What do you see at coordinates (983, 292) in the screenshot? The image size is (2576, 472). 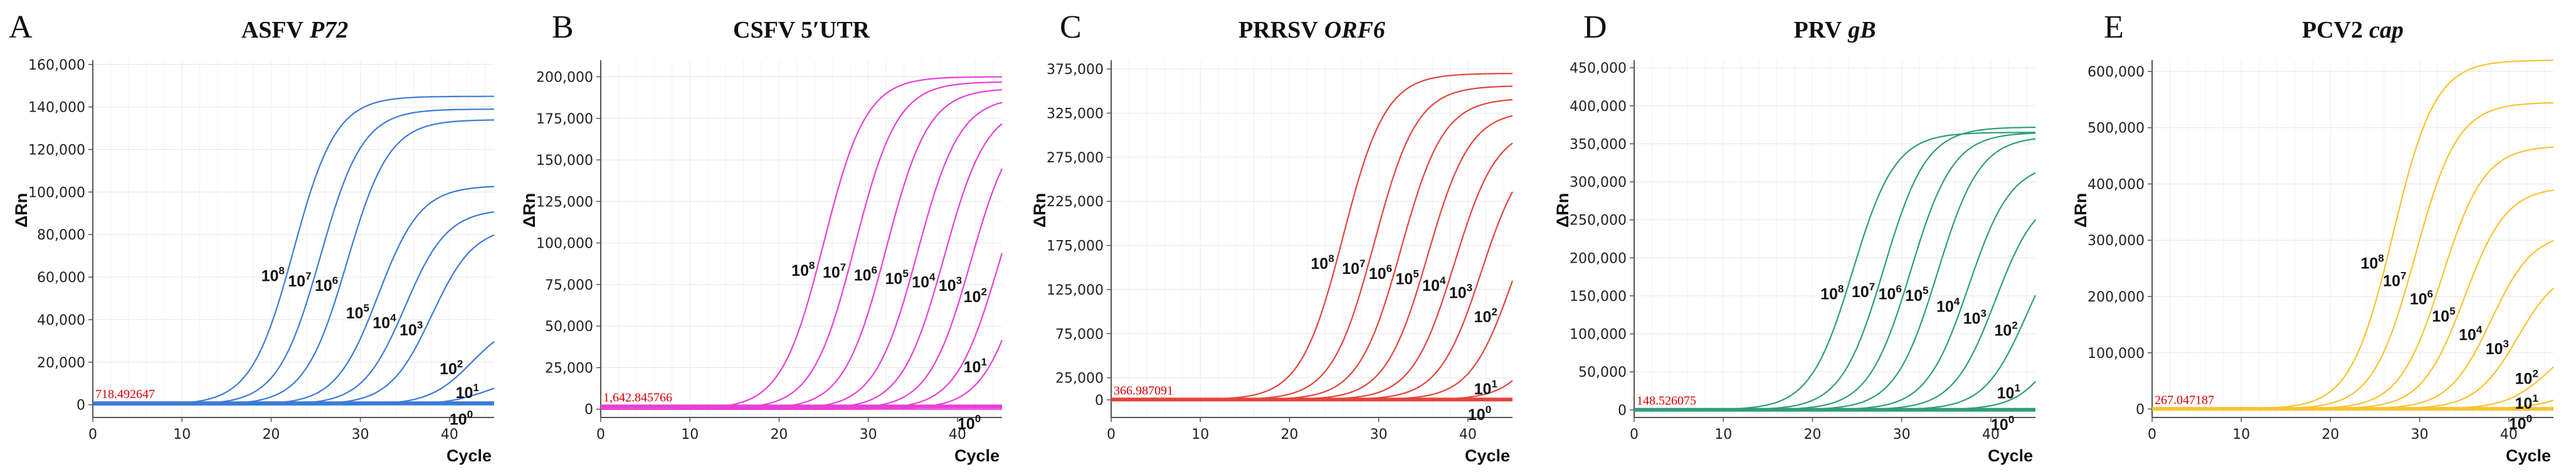 I see `series-label-exponent: 2` at bounding box center [983, 292].